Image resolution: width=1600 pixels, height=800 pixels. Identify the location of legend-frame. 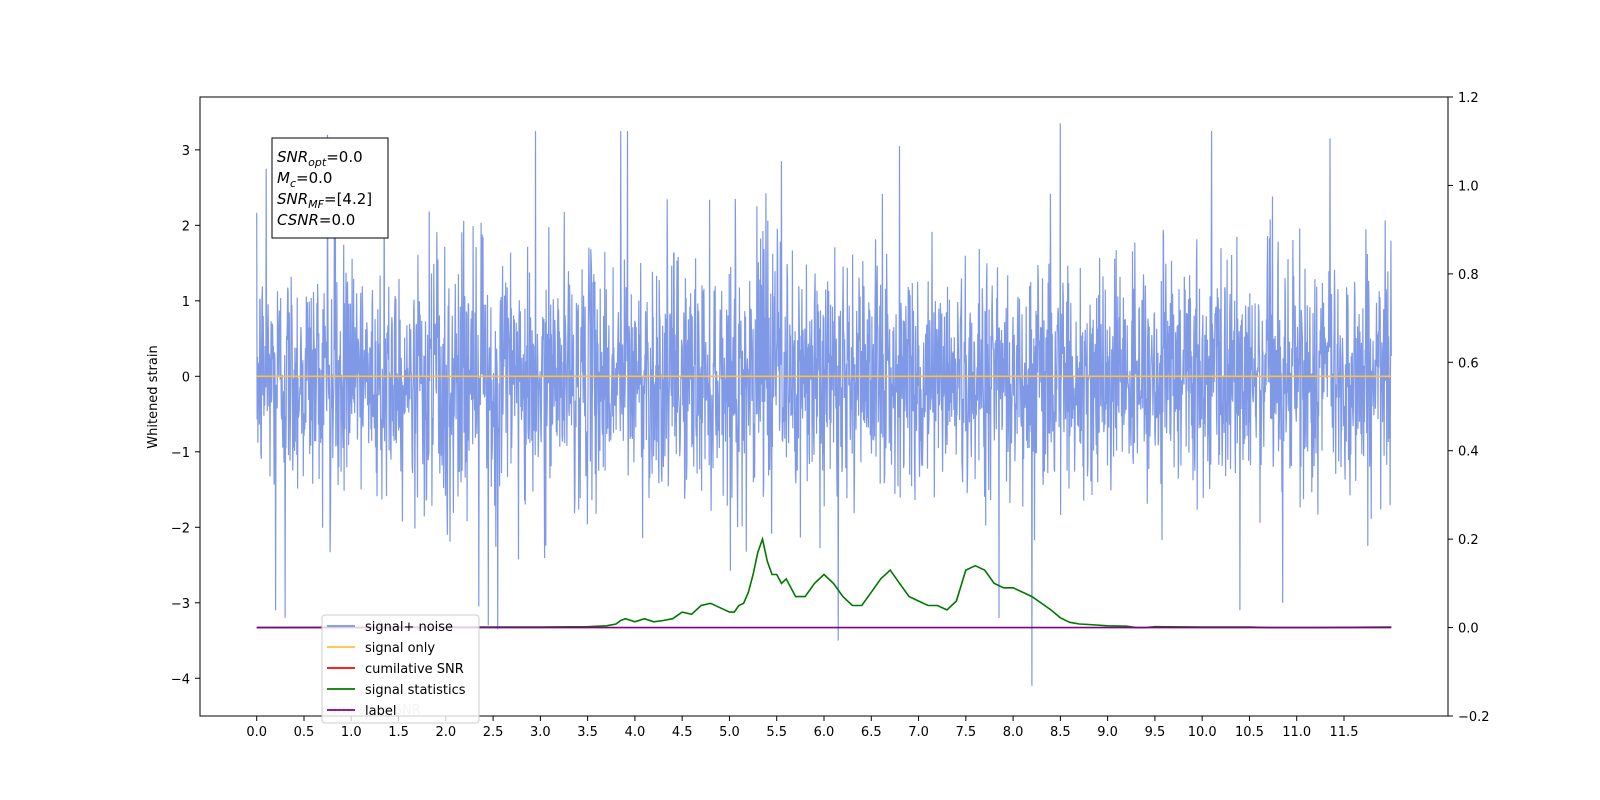
(400, 669).